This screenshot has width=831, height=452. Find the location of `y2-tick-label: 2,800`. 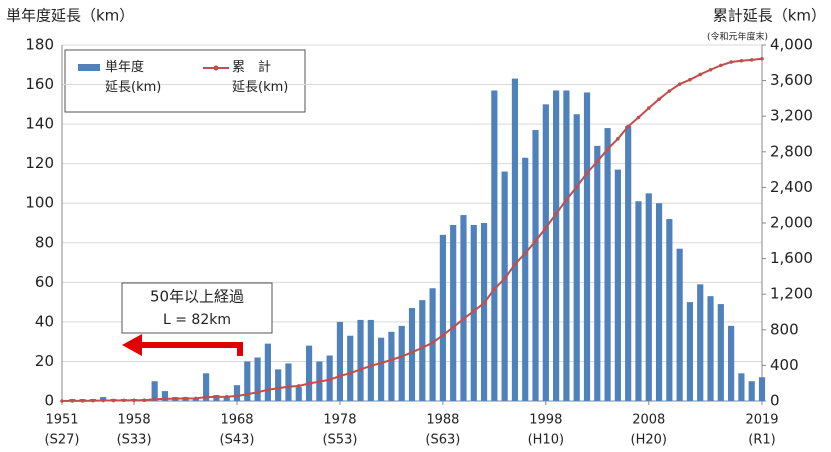

y2-tick-label: 2,800 is located at coordinates (791, 151).